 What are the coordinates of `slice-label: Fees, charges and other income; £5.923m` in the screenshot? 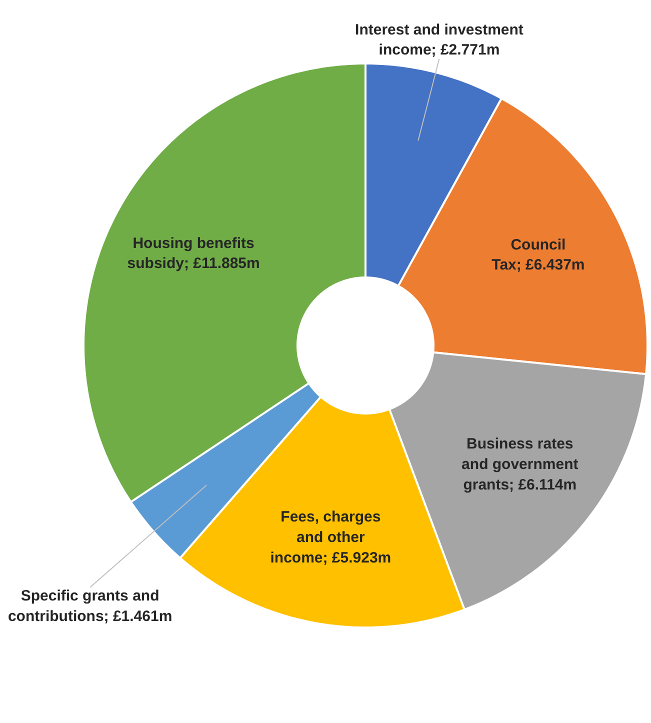 It's located at (331, 537).